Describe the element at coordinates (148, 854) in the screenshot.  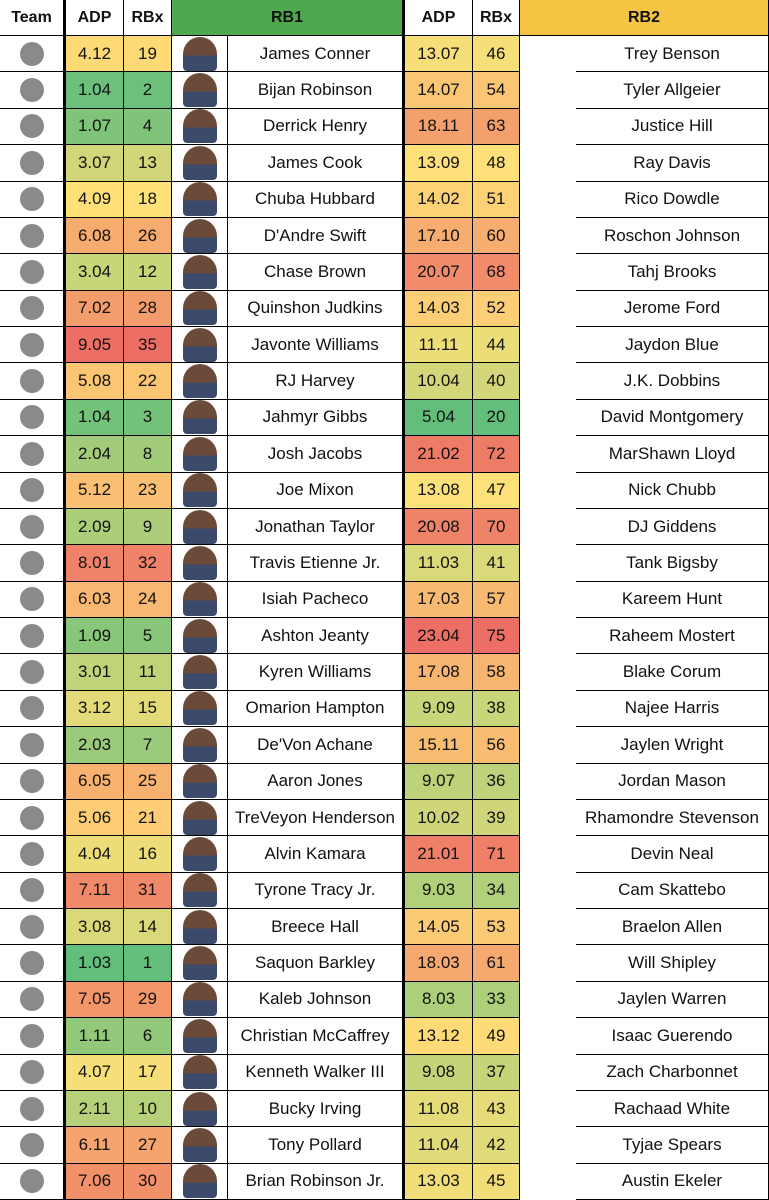
I see `rbx-cell: 16` at that location.